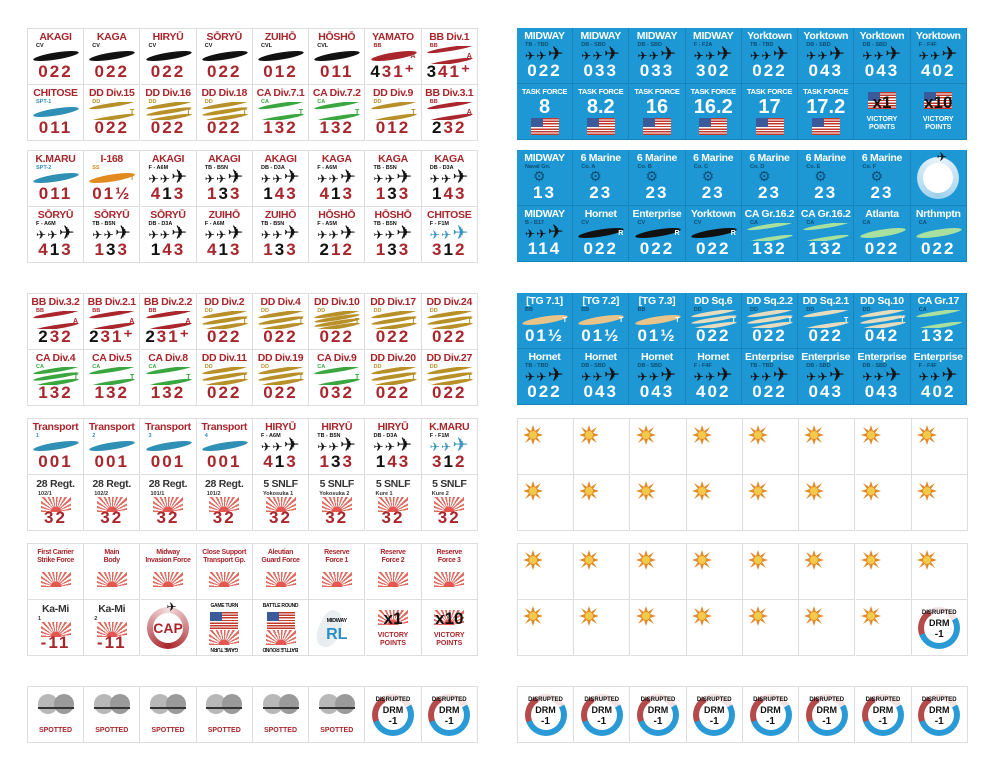 The height and width of the screenshot is (768, 992). Describe the element at coordinates (449, 378) in the screenshot. I see `counter-ship: DD Div.27 DD T 022` at that location.